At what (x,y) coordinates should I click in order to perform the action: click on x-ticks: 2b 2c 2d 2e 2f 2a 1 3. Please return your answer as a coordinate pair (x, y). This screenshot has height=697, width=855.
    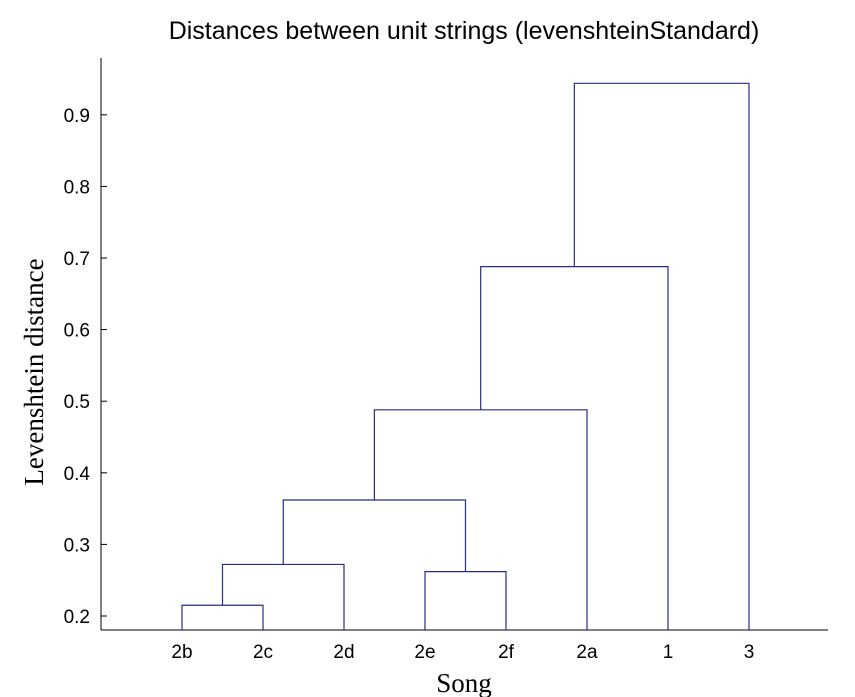
    Looking at the image, I should click on (462, 643).